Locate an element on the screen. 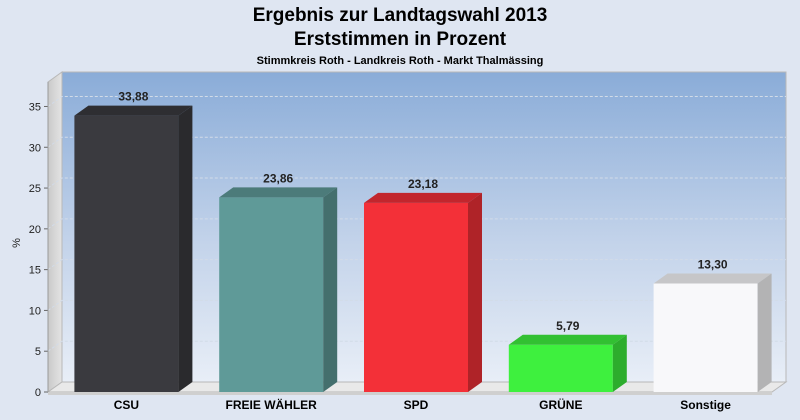 This screenshot has height=420, width=800. y-tick-label: 0 is located at coordinates (38, 393).